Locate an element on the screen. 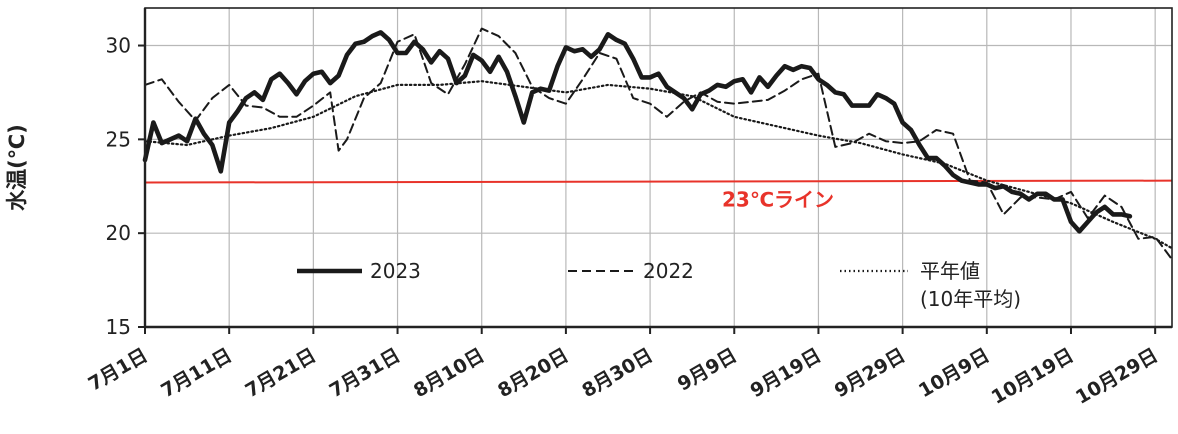 Image resolution: width=1178 pixels, height=434 pixels. x-tick-label: 10月29日 is located at coordinates (1117, 376).